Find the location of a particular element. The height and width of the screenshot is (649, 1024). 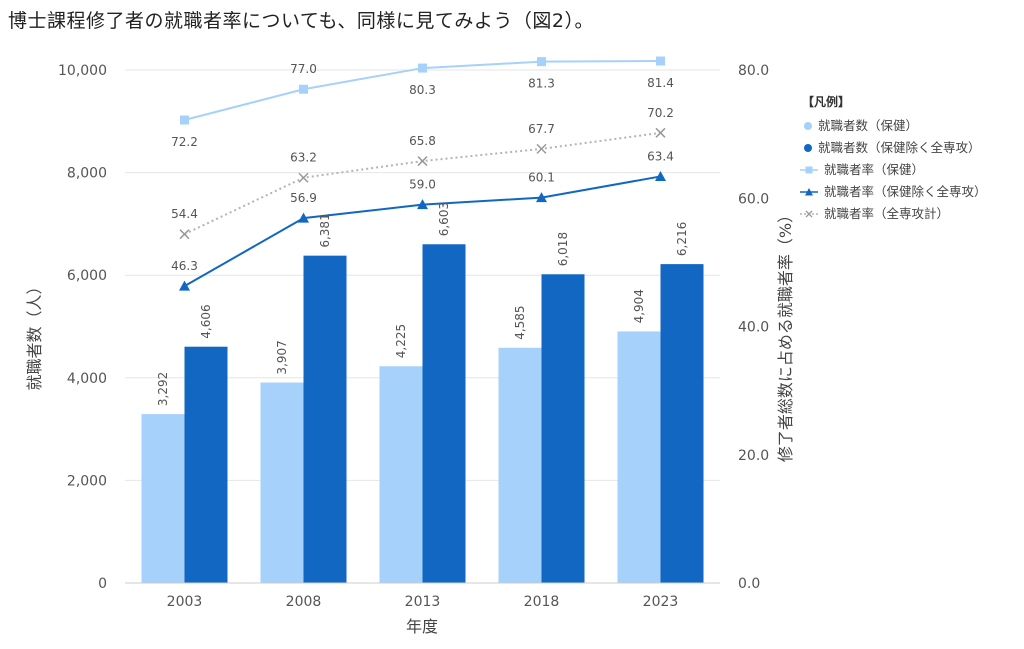

y2-tick-label: 60.0 is located at coordinates (753, 199).